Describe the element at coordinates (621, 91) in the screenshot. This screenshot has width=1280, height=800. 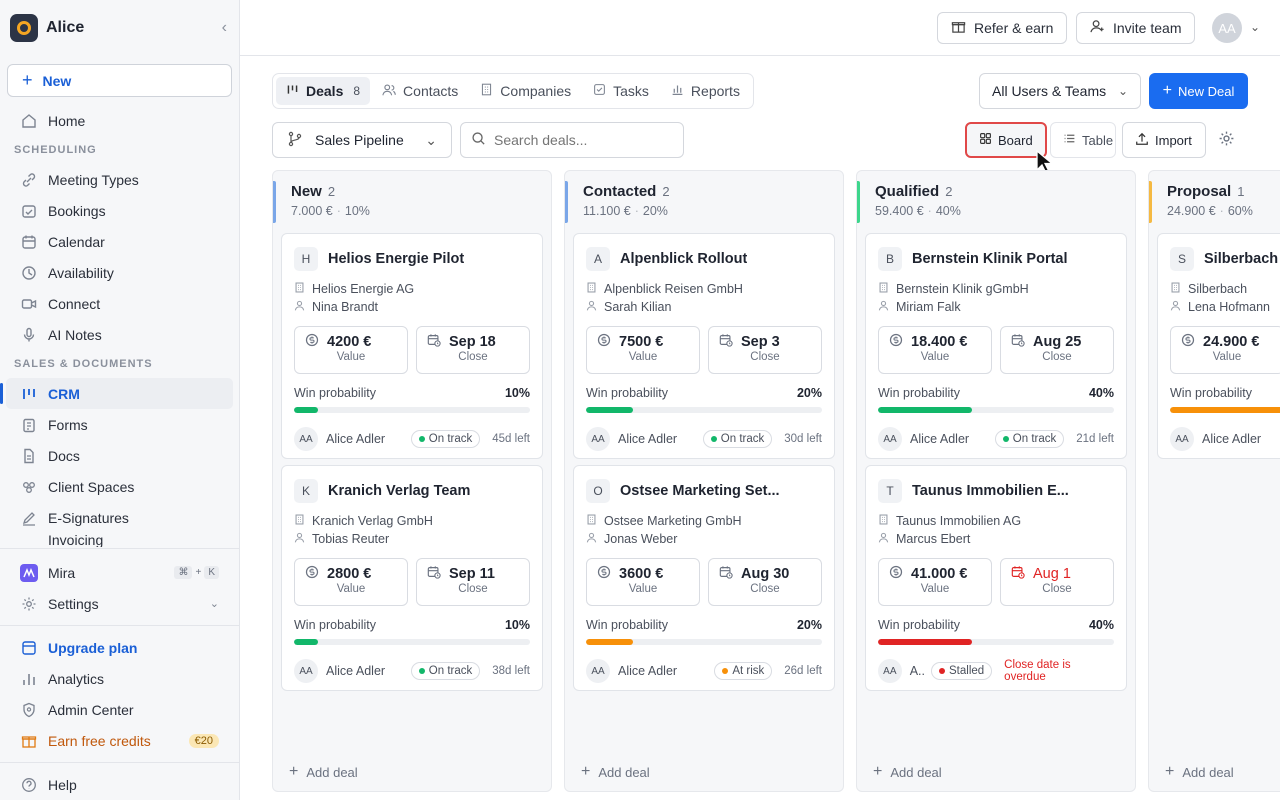
I see `tab-tasks: Tasks` at that location.